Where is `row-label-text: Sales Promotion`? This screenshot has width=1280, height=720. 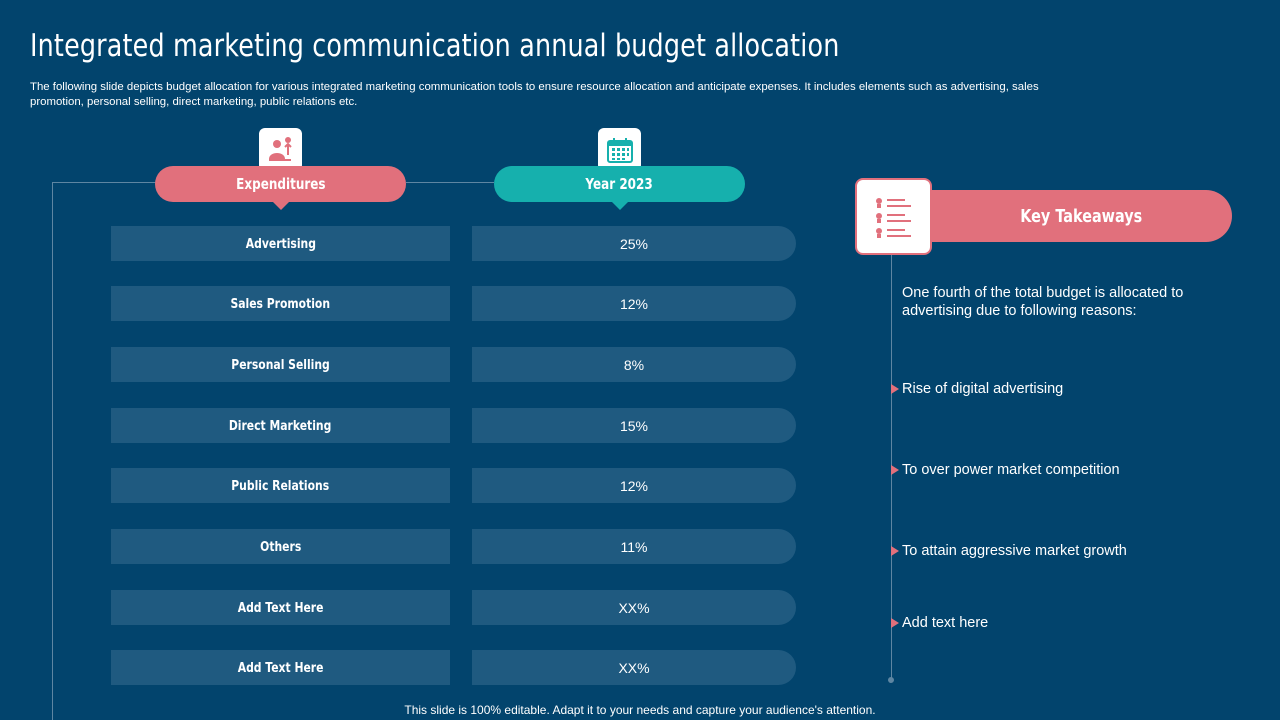
row-label-text: Sales Promotion is located at coordinates (280, 303).